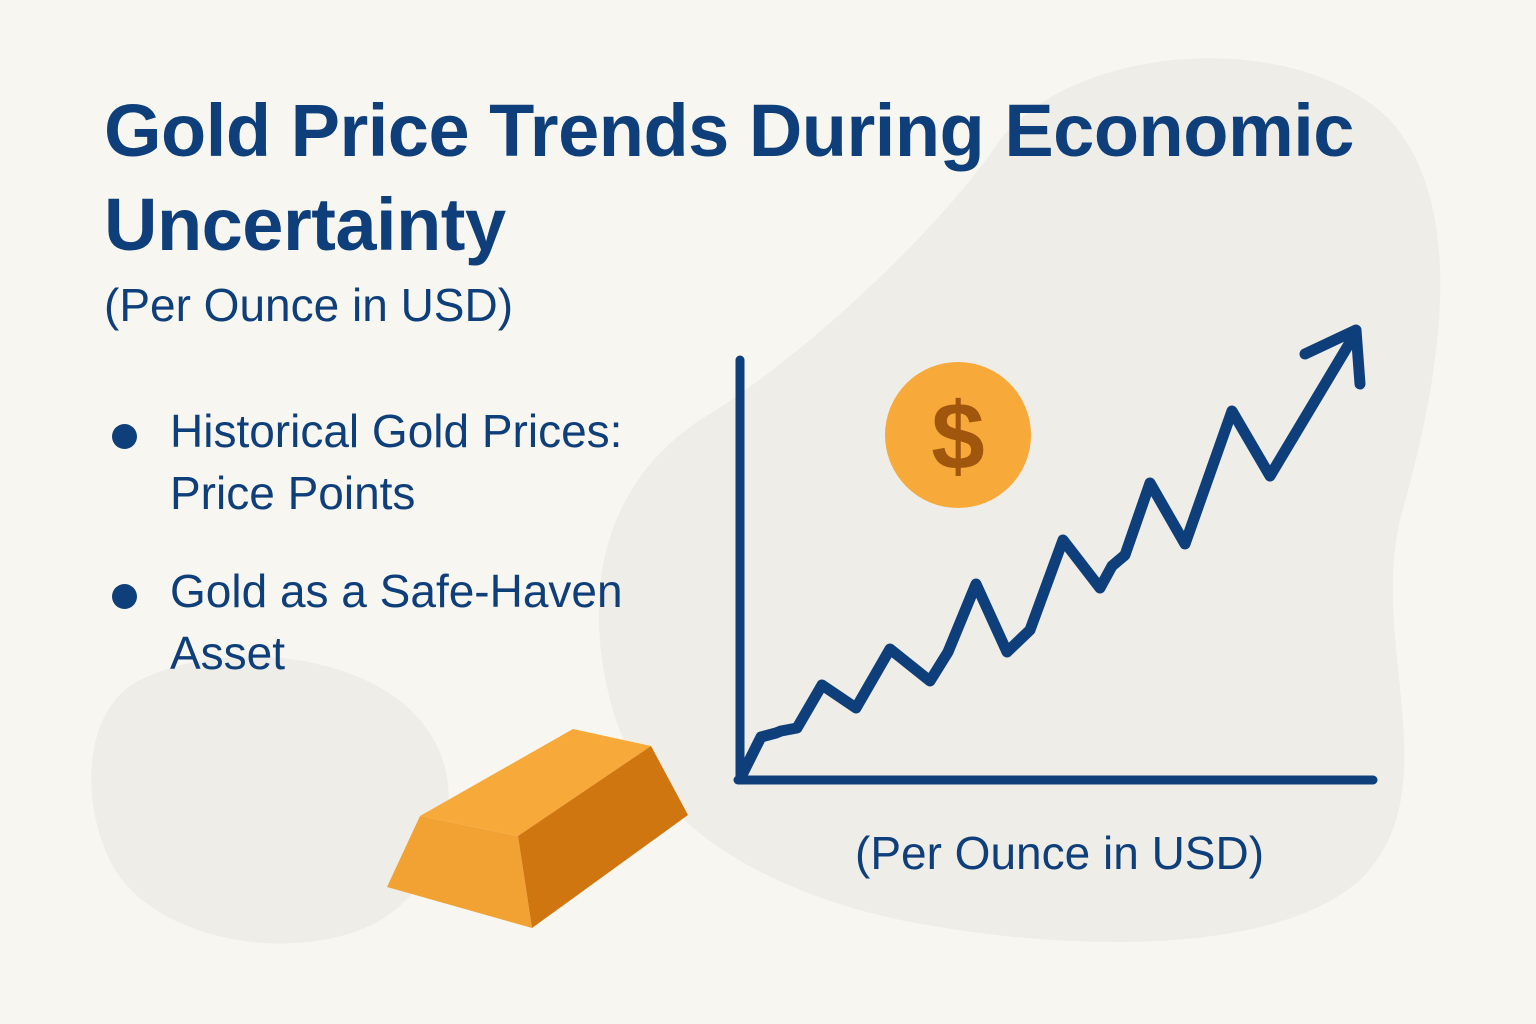 This screenshot has width=1536, height=1024. Describe the element at coordinates (309, 305) in the screenshot. I see `page-subtitle: (Per Ounce in USD)` at that location.